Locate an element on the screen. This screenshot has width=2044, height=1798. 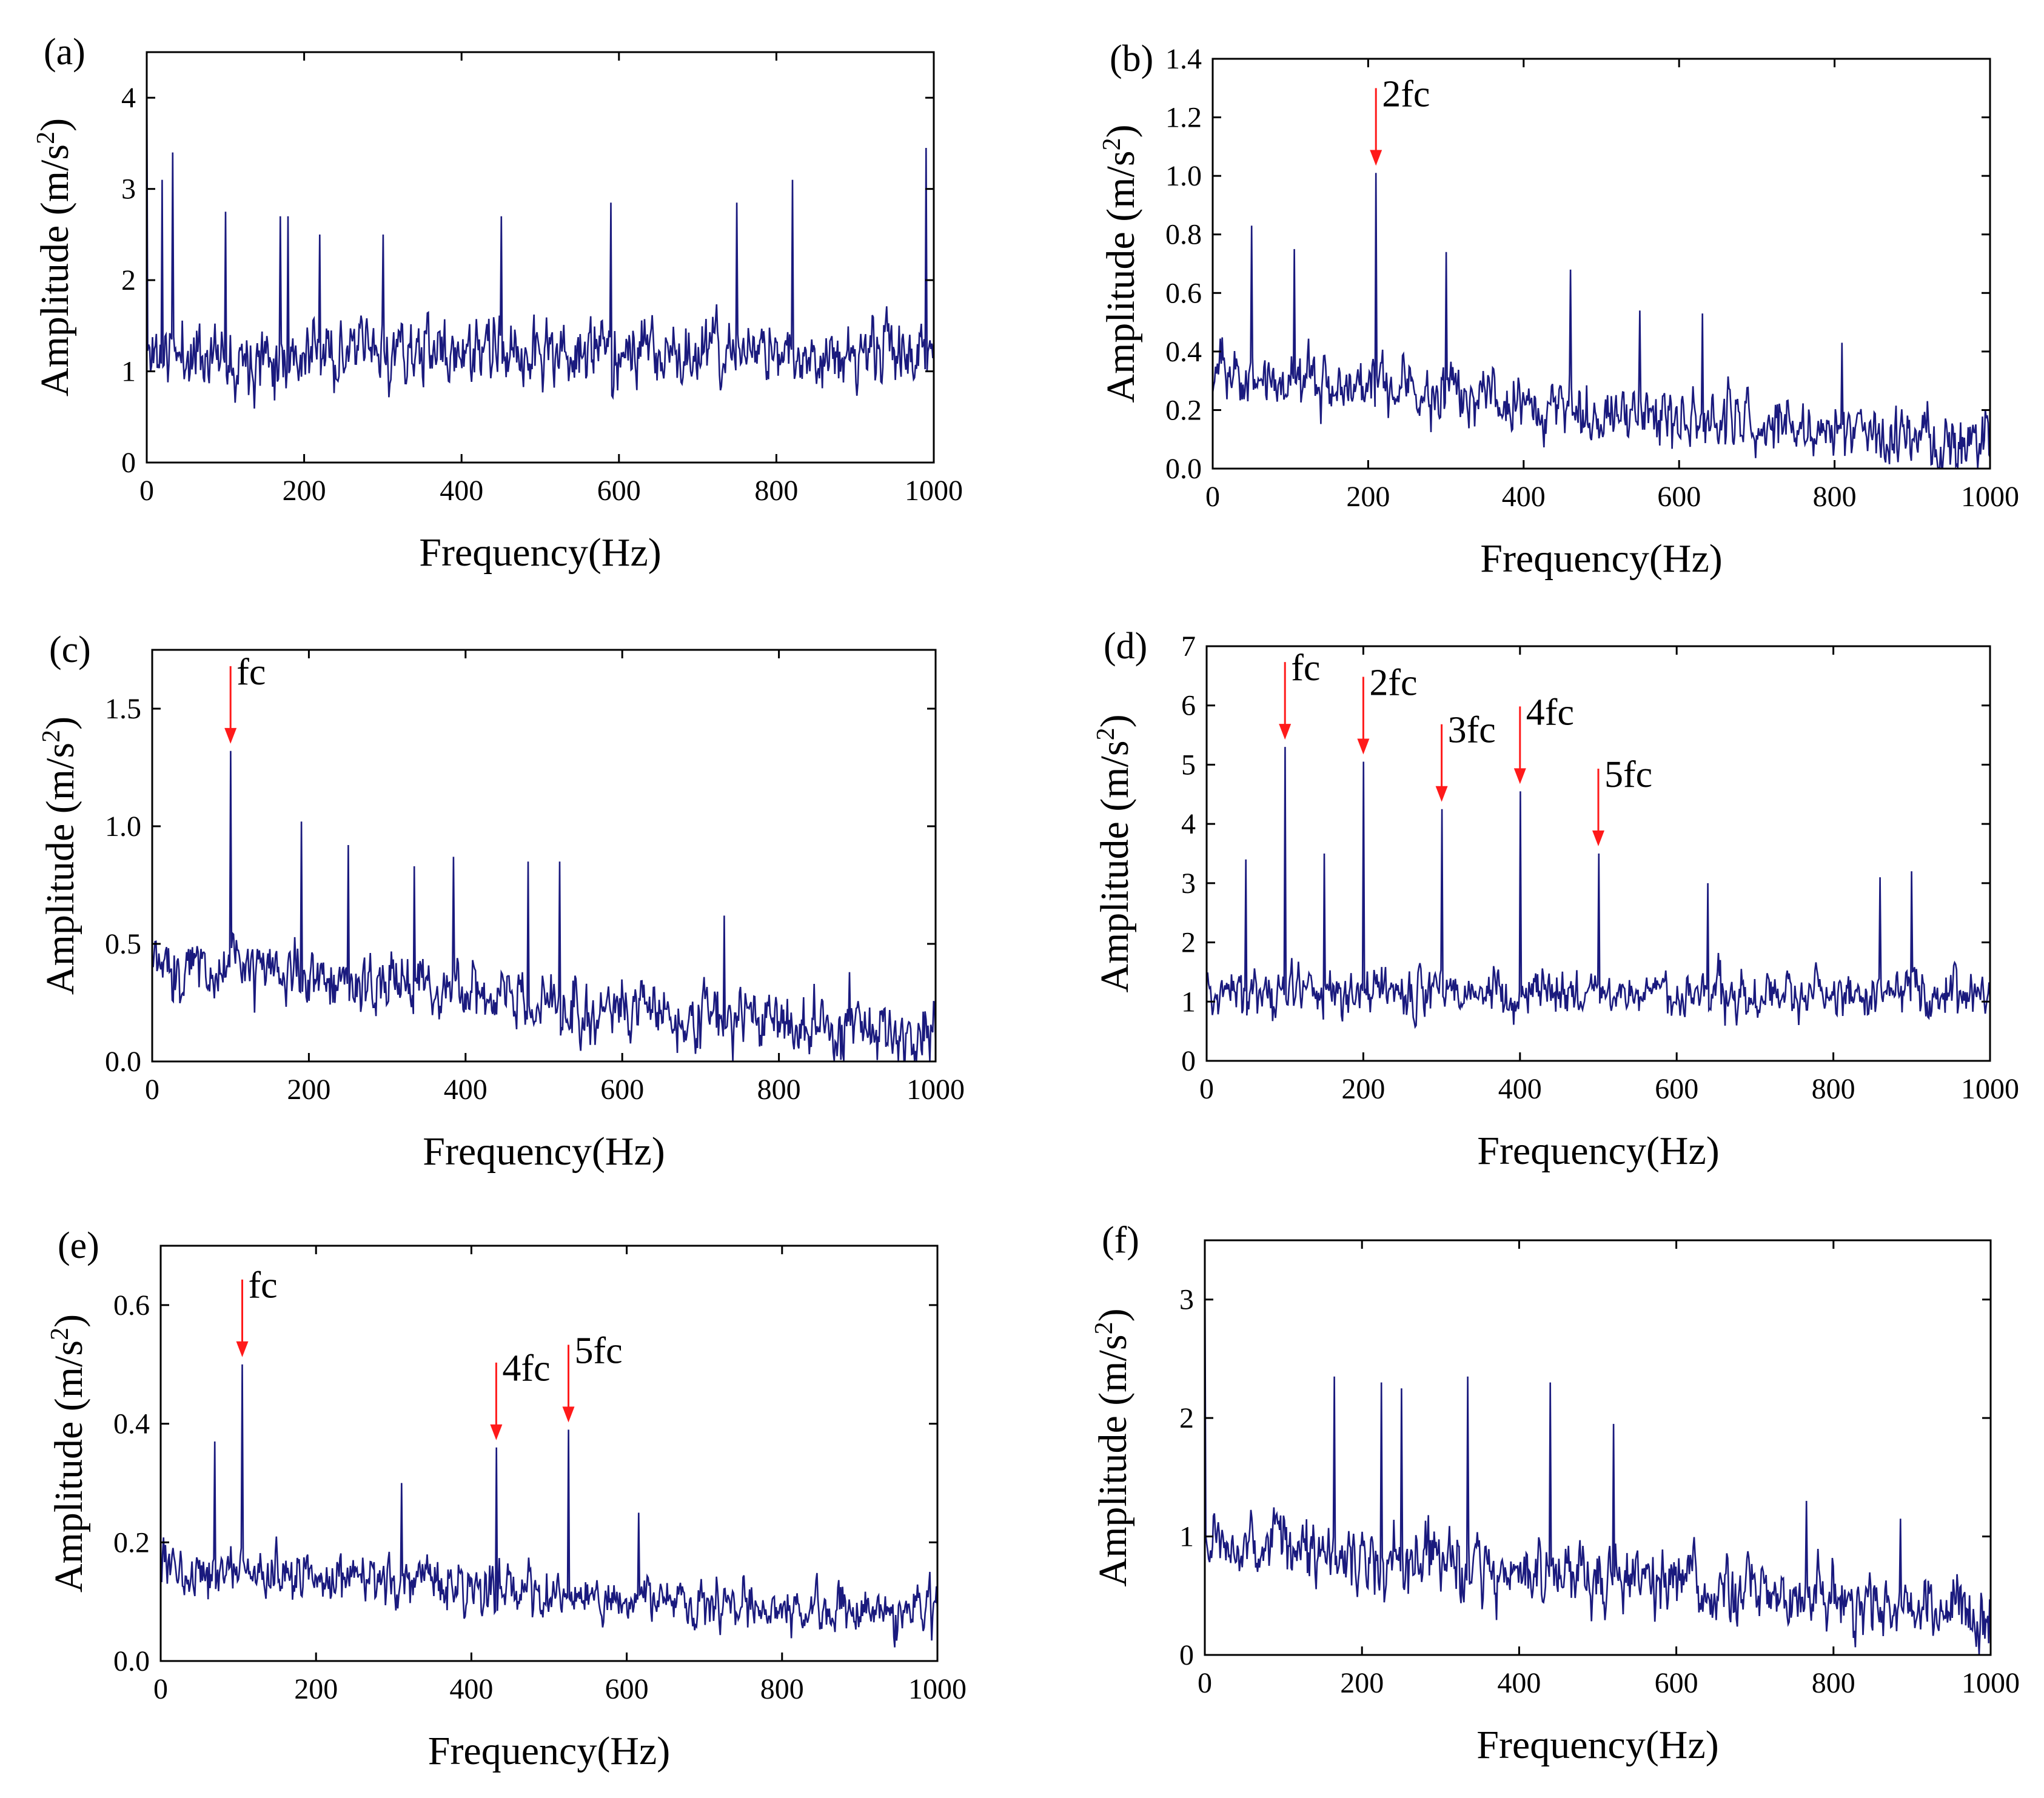
panel-label: (b) is located at coordinates (1132, 59).